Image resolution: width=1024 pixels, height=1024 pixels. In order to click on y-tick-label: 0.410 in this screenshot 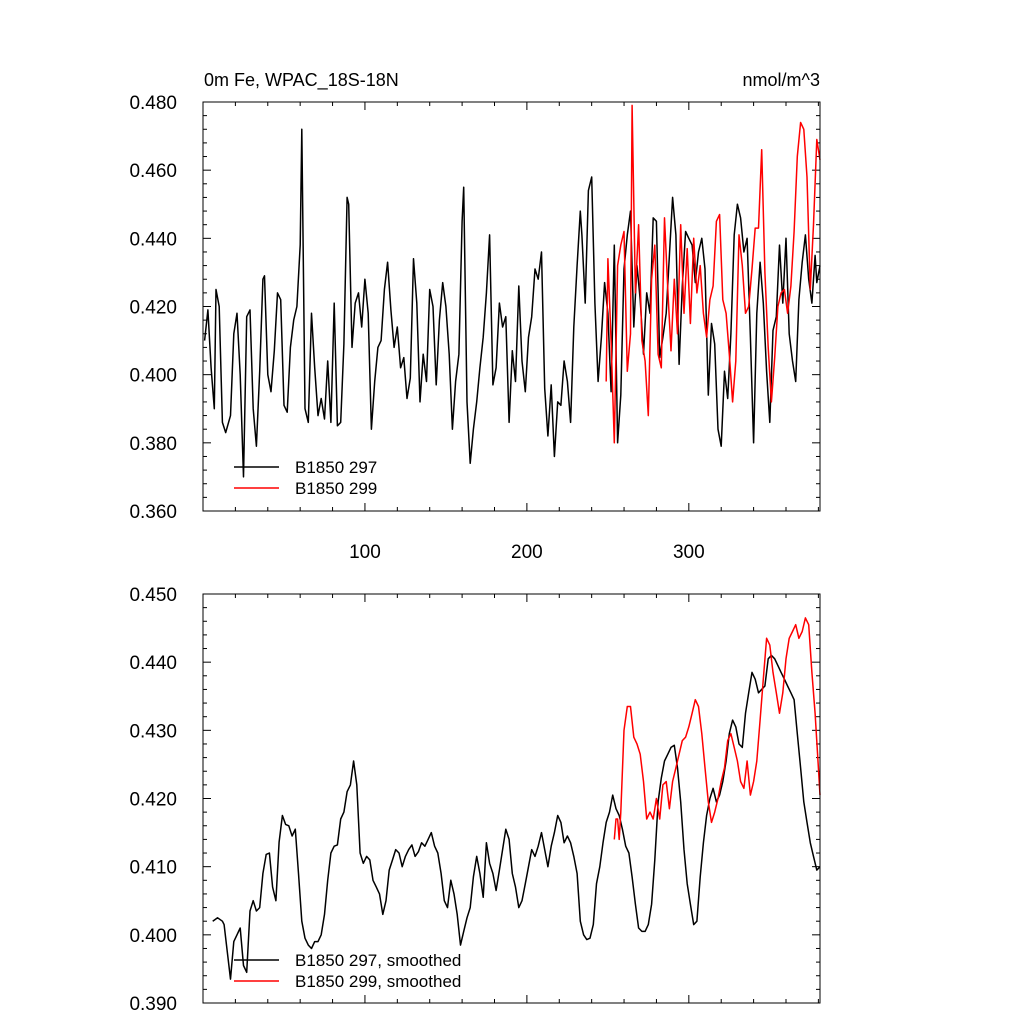, I will do `click(153, 868)`.